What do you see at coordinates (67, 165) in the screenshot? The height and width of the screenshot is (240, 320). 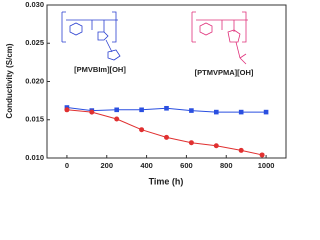 I see `x-tick-label: 0` at bounding box center [67, 165].